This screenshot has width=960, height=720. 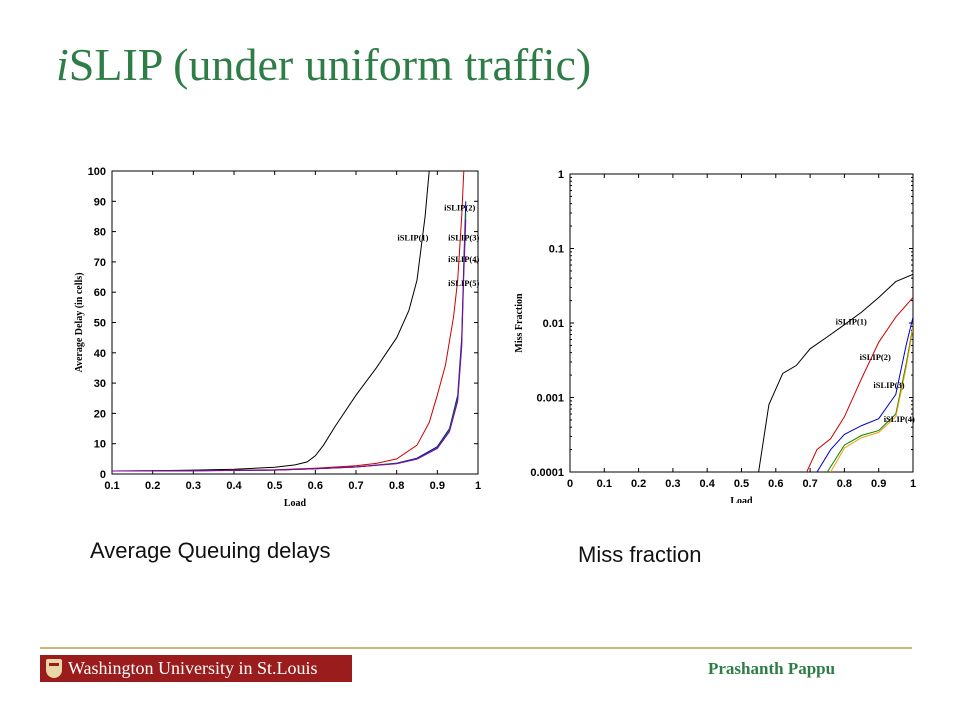 I want to click on y-tick-label: 80, so click(x=100, y=233).